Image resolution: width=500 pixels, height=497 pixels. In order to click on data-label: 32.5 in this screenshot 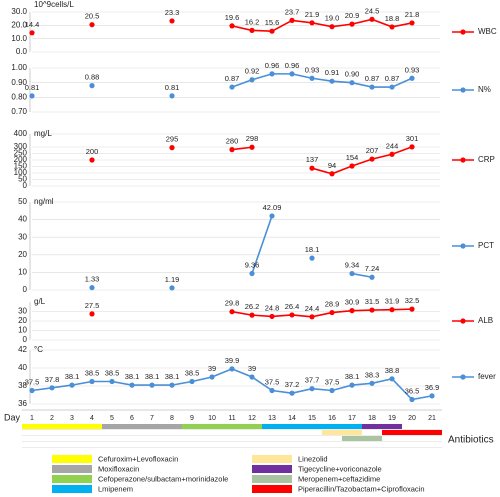, I will do `click(412, 300)`.